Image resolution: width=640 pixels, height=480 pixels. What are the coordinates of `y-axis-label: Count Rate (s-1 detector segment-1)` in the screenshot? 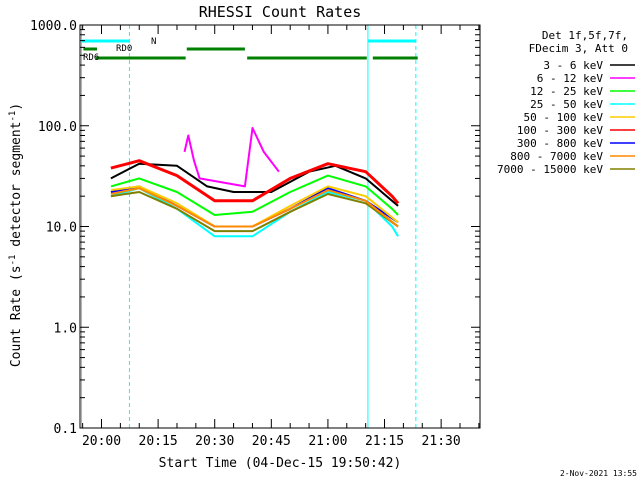 It's located at (16, 235).